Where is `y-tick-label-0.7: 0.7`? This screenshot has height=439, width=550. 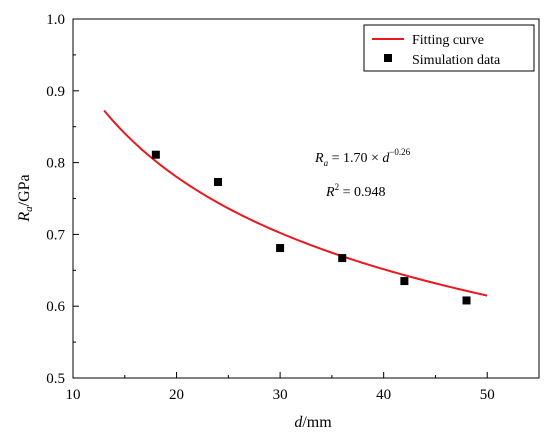
y-tick-label-0.7: 0.7 is located at coordinates (55, 235).